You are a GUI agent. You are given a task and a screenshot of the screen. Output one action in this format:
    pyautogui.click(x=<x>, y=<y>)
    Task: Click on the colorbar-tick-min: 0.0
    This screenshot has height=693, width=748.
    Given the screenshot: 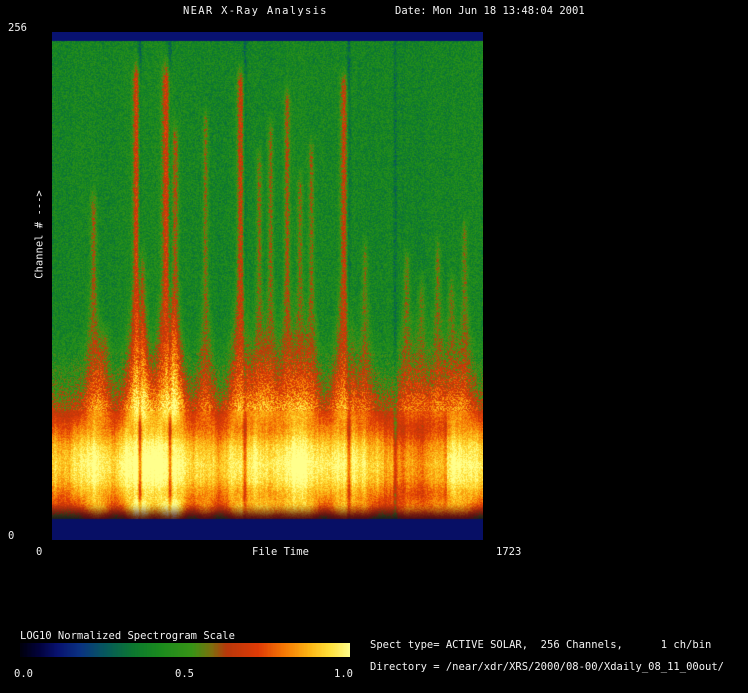 What is the action you would take?
    pyautogui.click(x=23, y=674)
    